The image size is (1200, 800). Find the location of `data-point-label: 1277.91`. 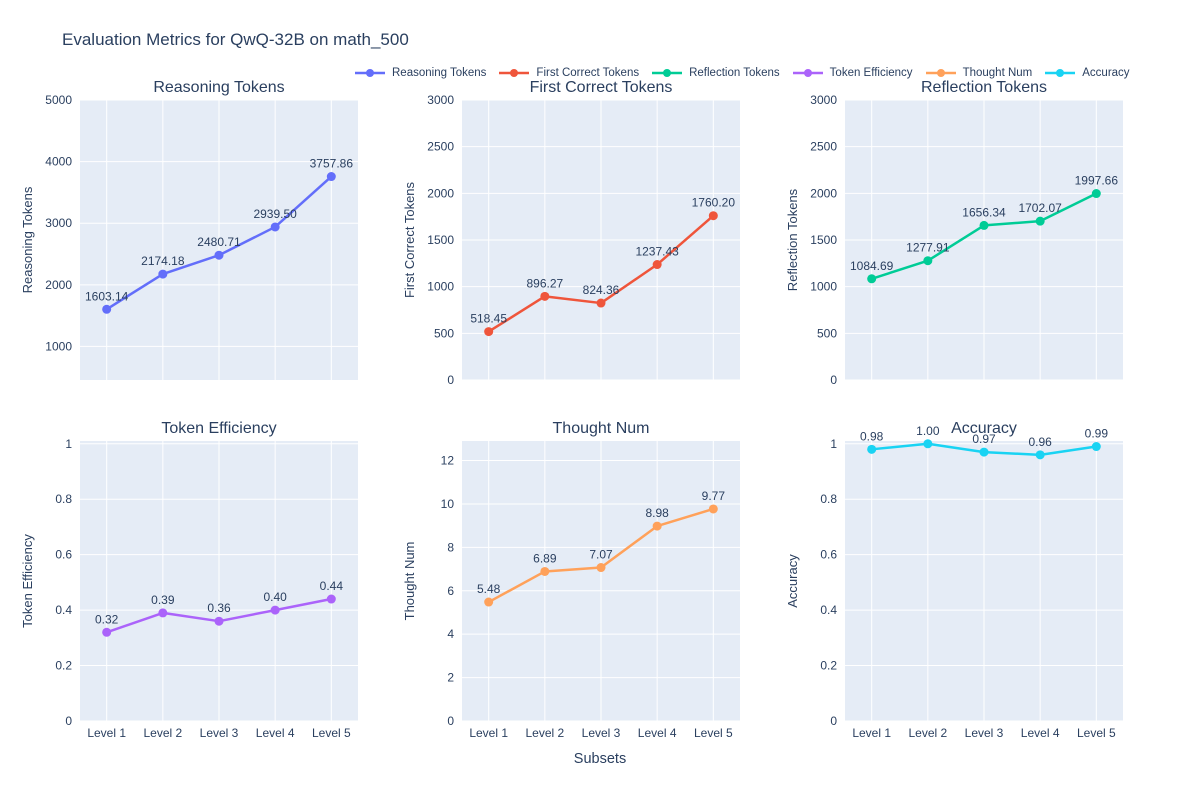

data-point-label: 1277.91 is located at coordinates (928, 248).